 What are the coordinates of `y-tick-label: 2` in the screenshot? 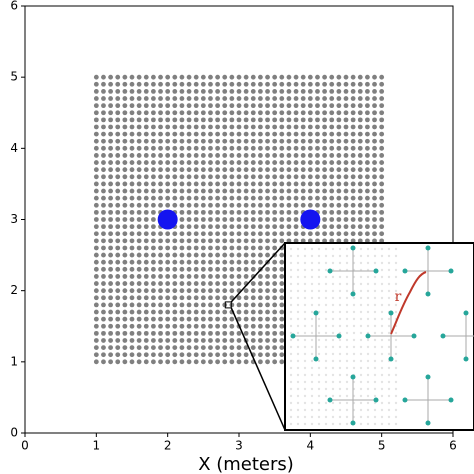 It's located at (14, 290).